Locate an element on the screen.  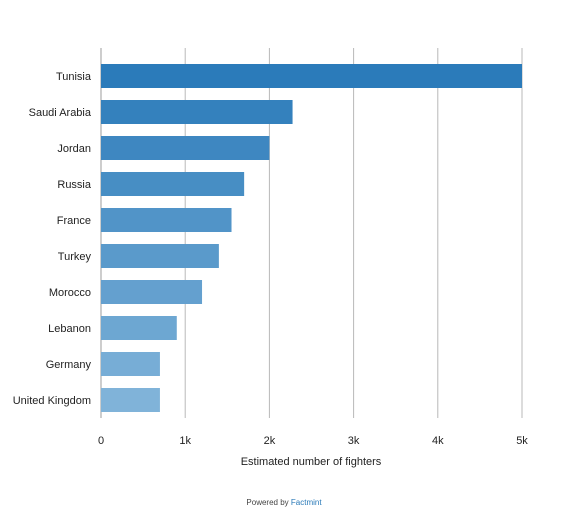
category-label: United Kingdom is located at coordinates (52, 401).